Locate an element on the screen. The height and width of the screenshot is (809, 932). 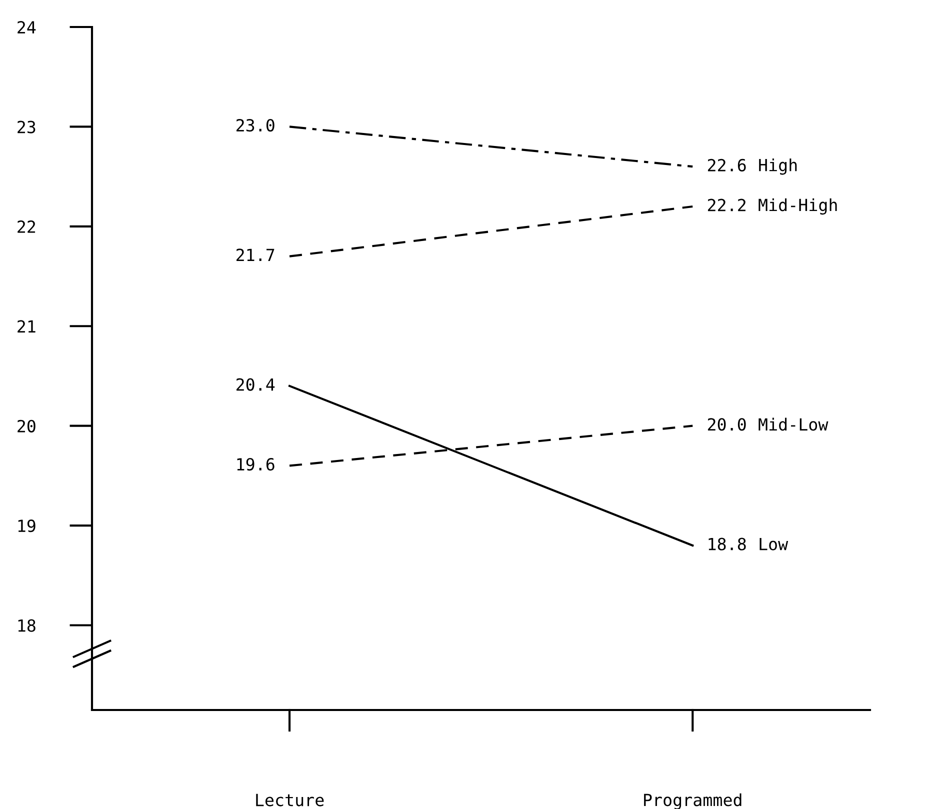
data-label: 23.0 is located at coordinates (255, 125).